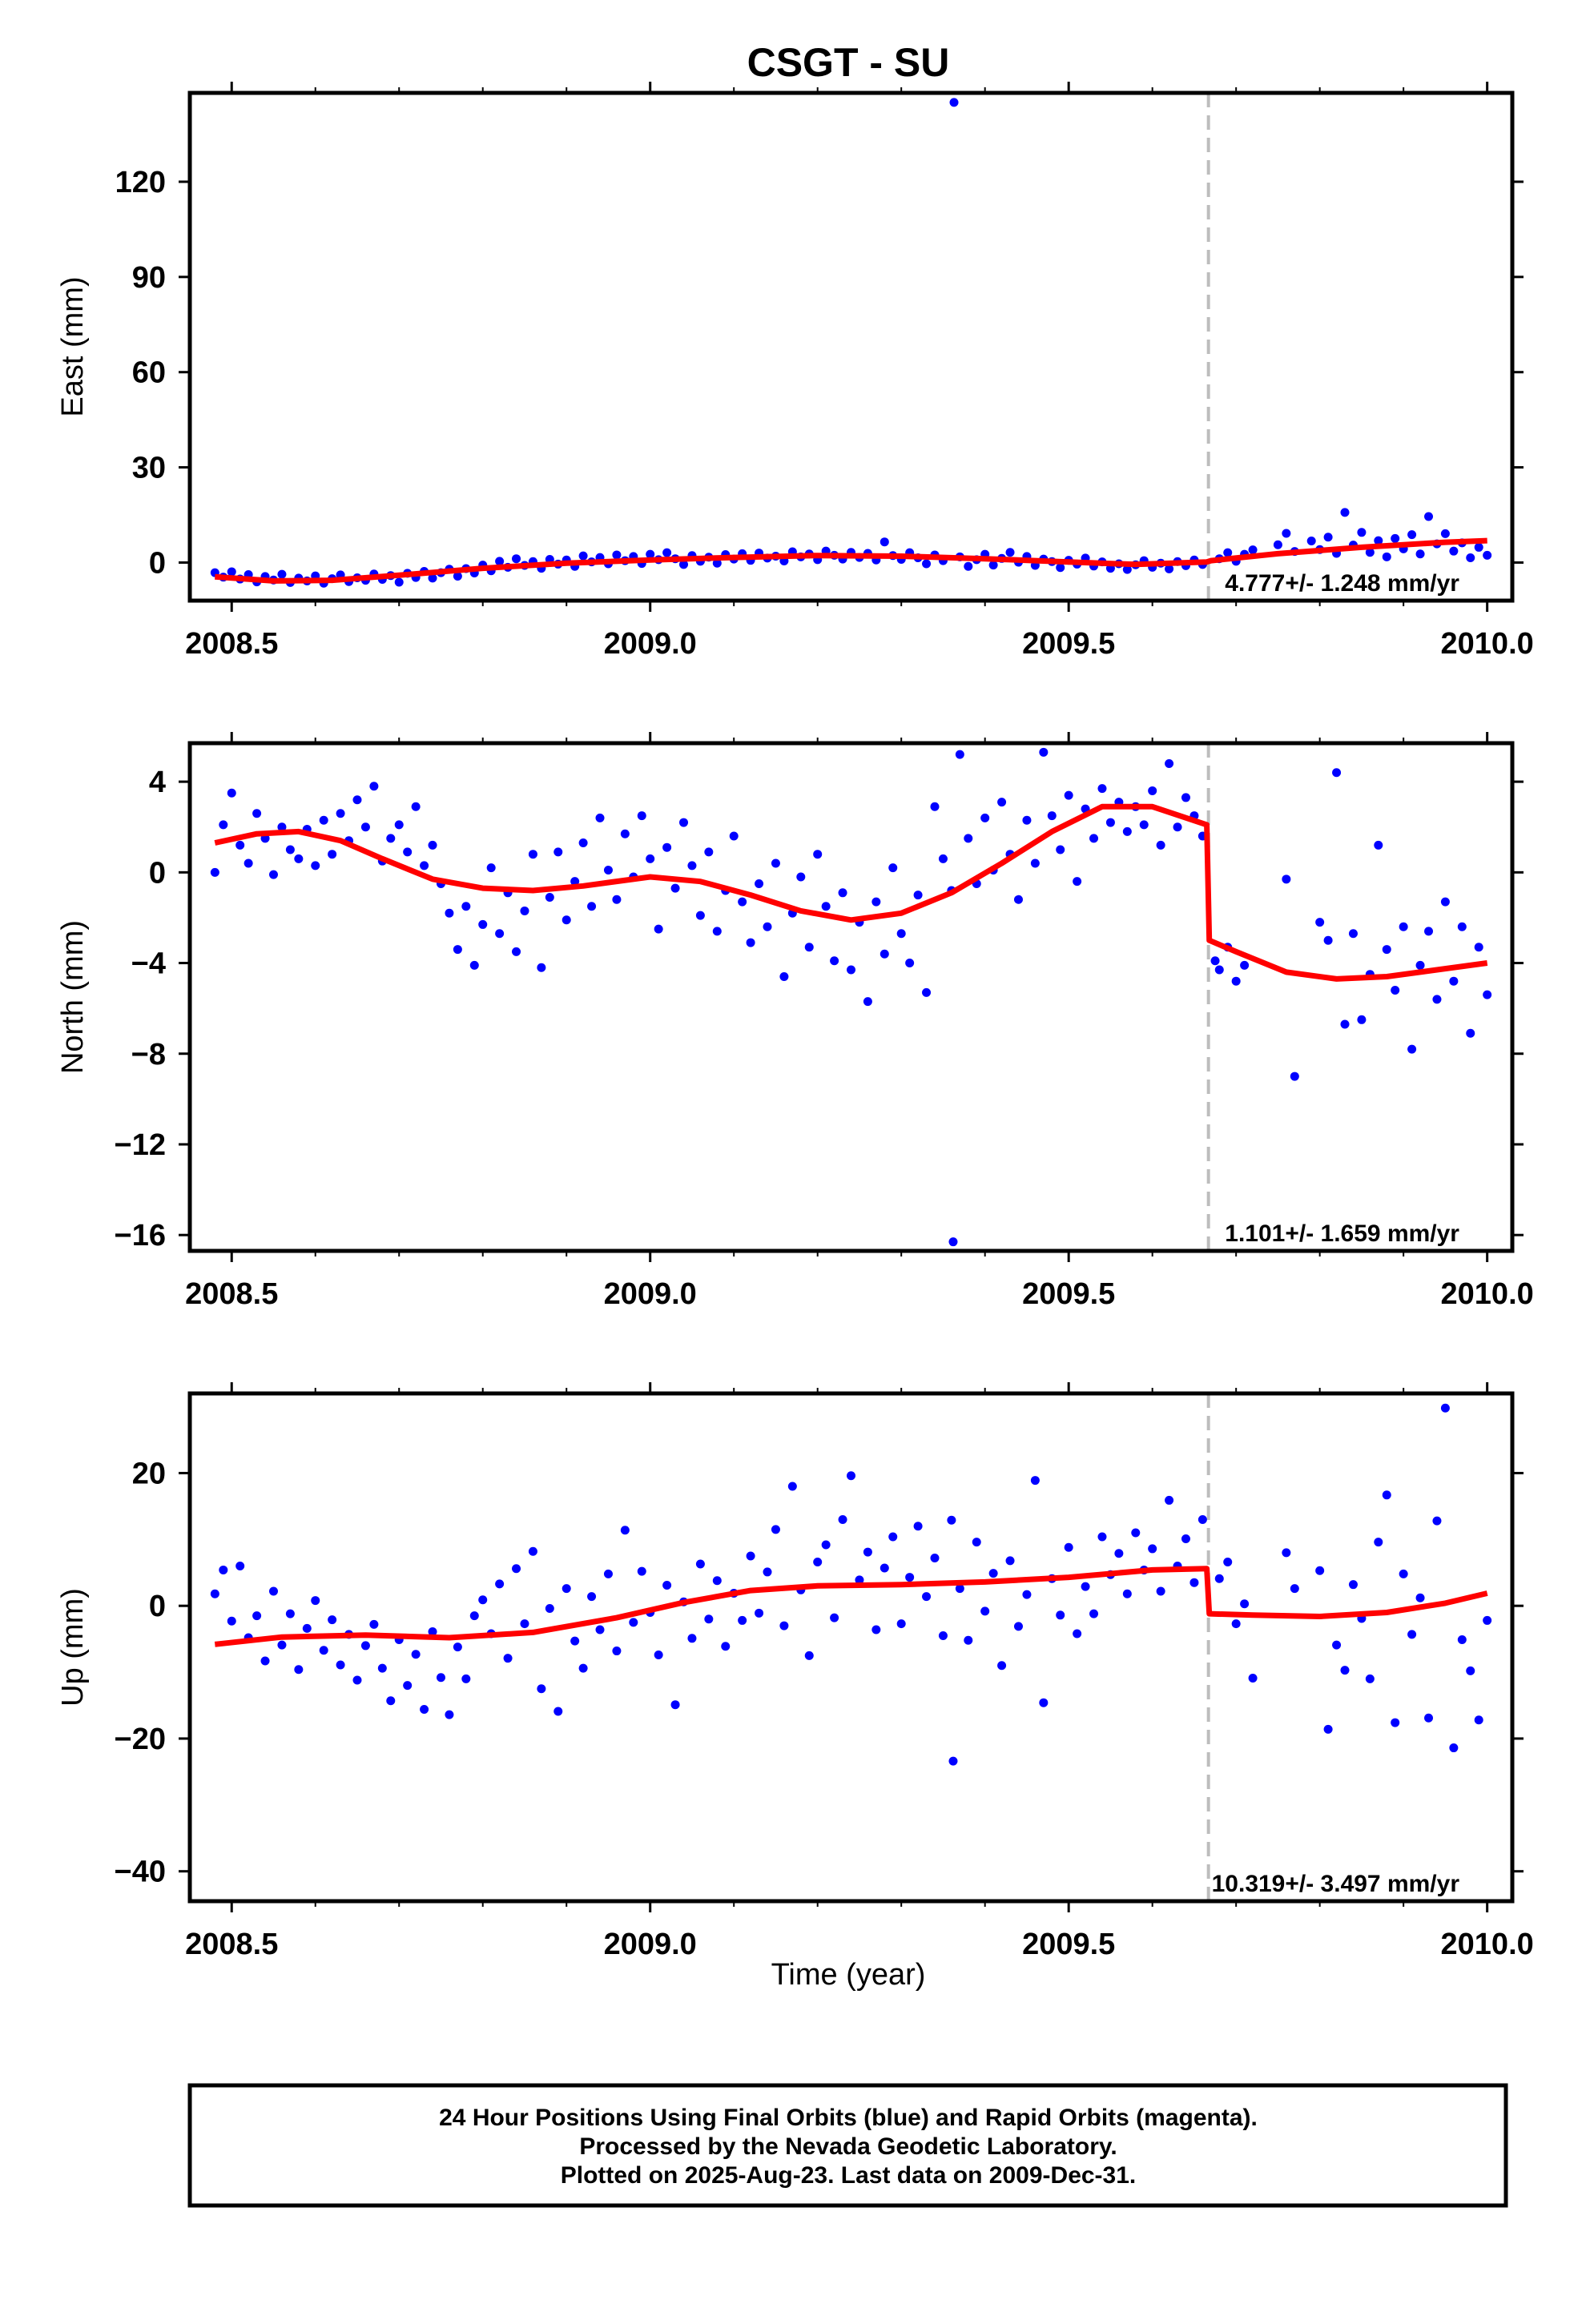 The width and height of the screenshot is (1594, 2324). What do you see at coordinates (149, 373) in the screenshot?
I see `y-tick-label: 60` at bounding box center [149, 373].